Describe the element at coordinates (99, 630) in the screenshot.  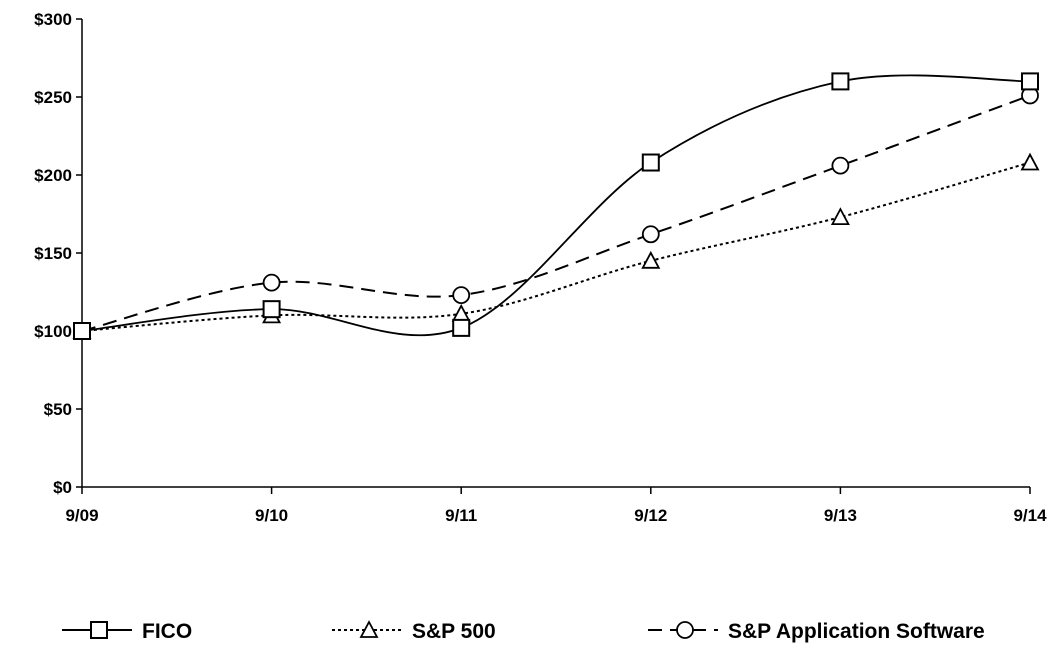
I see `legend-marker-fico` at that location.